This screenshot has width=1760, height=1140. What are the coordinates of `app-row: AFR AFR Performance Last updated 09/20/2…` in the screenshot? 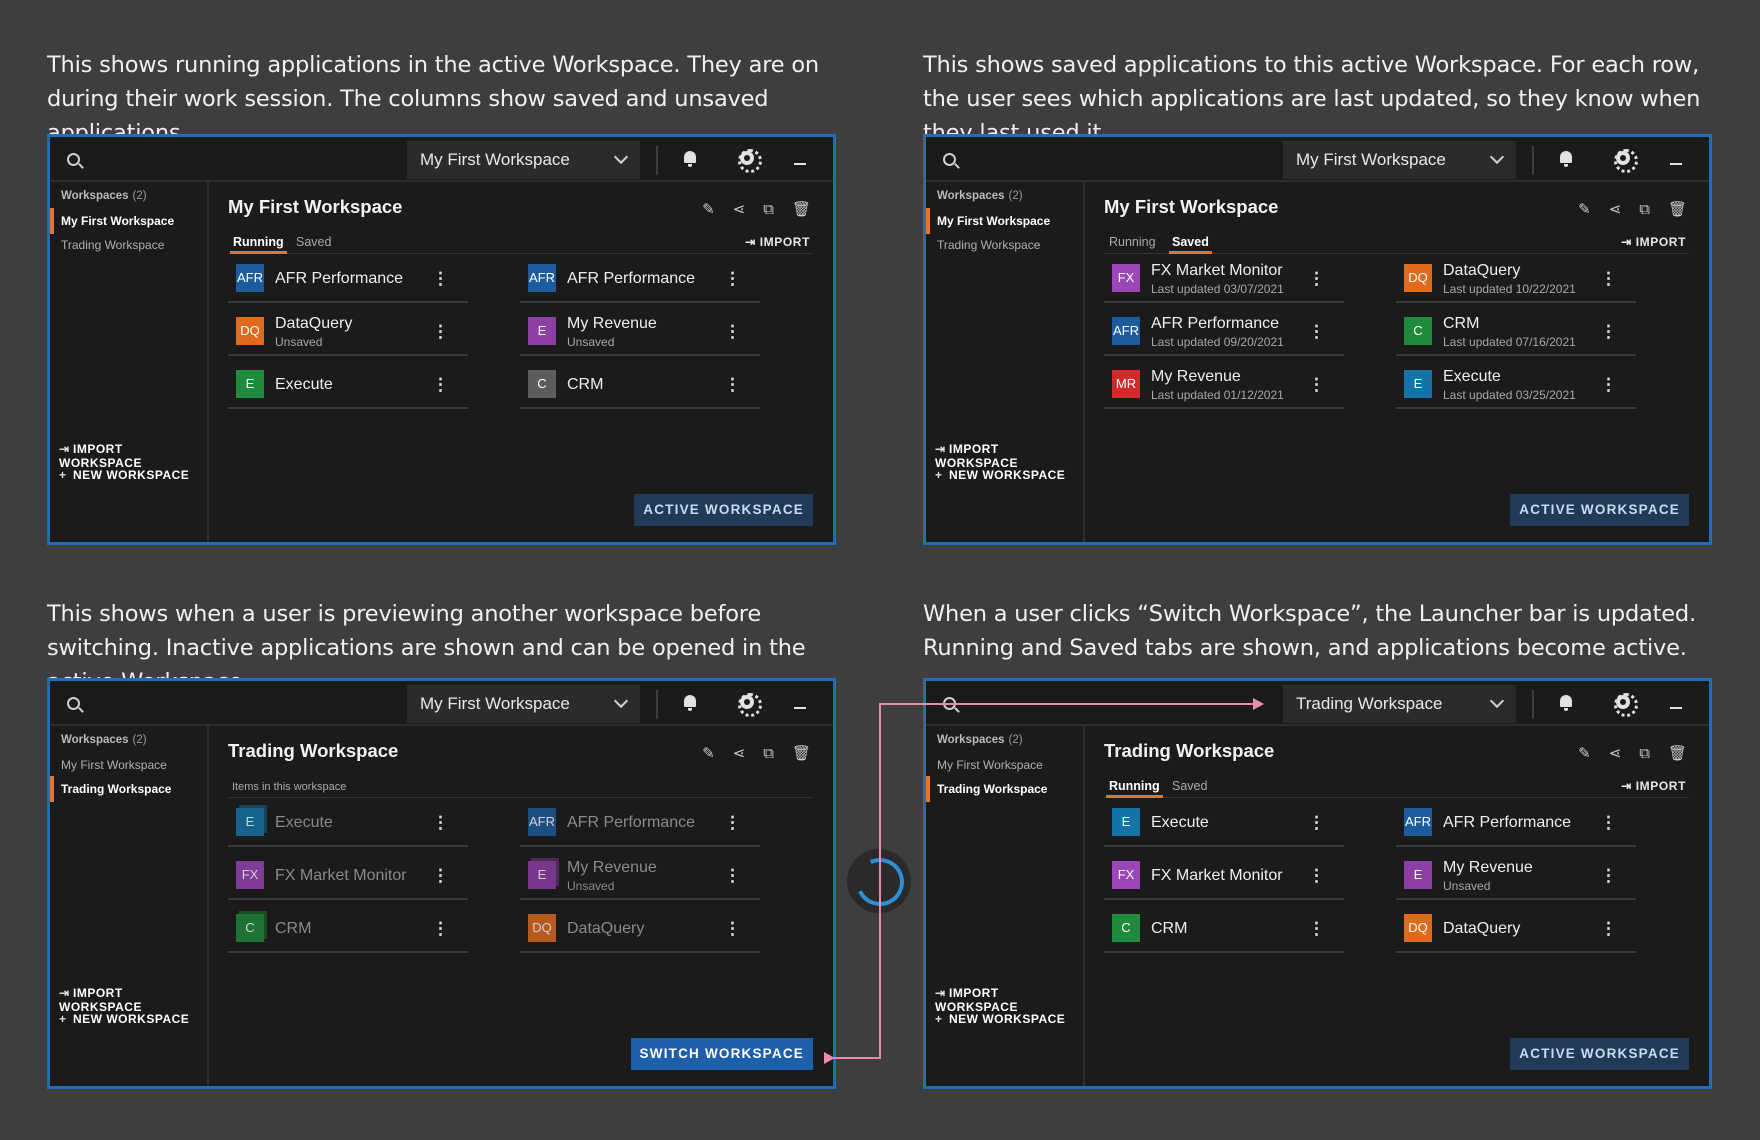 It's located at (1224, 332).